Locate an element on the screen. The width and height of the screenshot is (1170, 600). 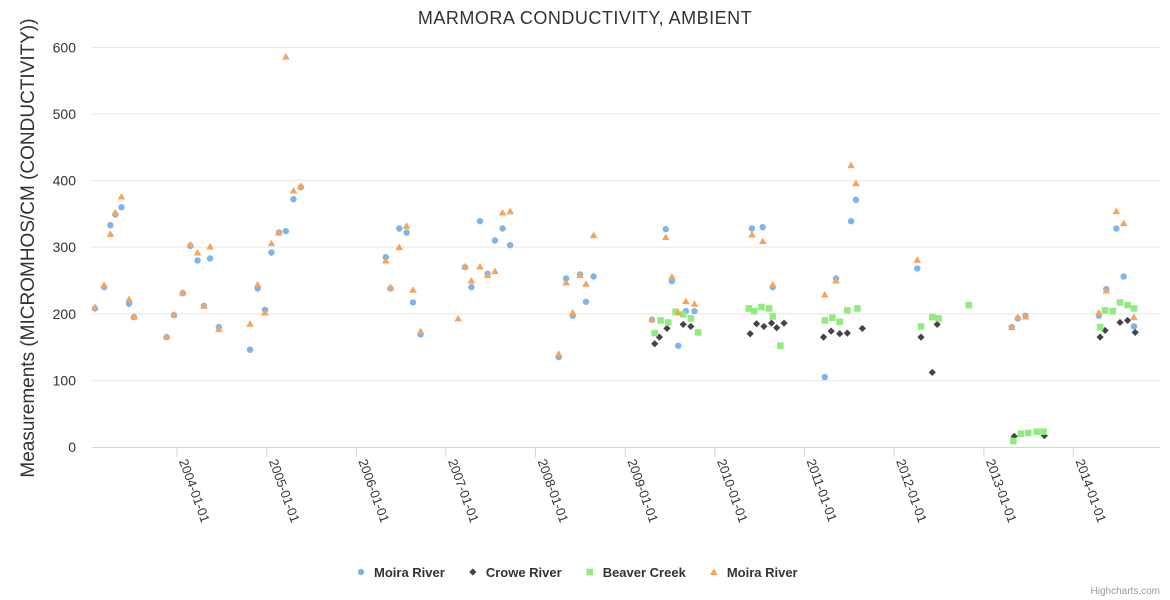
legend-item: Moira River is located at coordinates (401, 572).